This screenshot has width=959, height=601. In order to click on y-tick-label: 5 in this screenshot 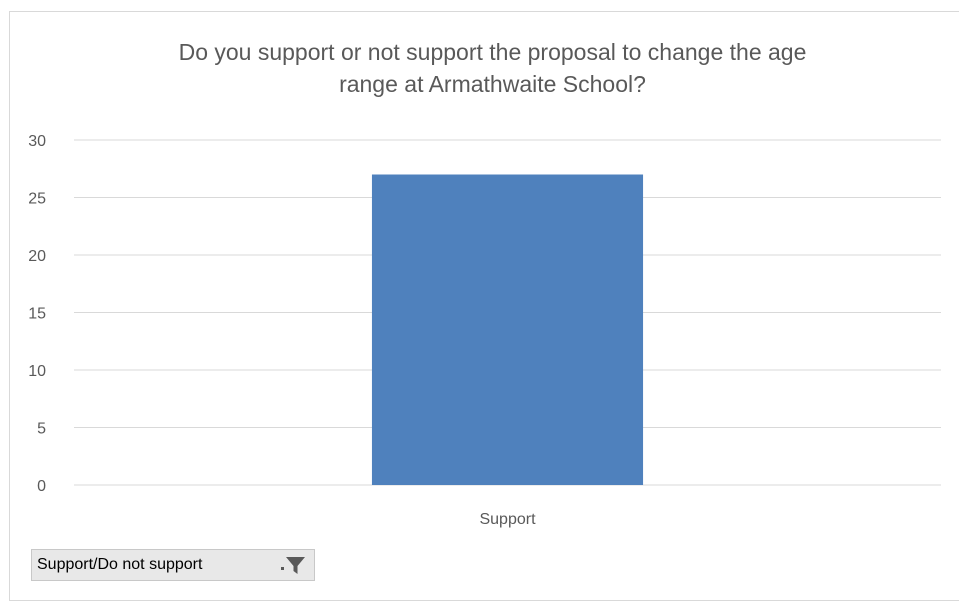, I will do `click(41, 429)`.